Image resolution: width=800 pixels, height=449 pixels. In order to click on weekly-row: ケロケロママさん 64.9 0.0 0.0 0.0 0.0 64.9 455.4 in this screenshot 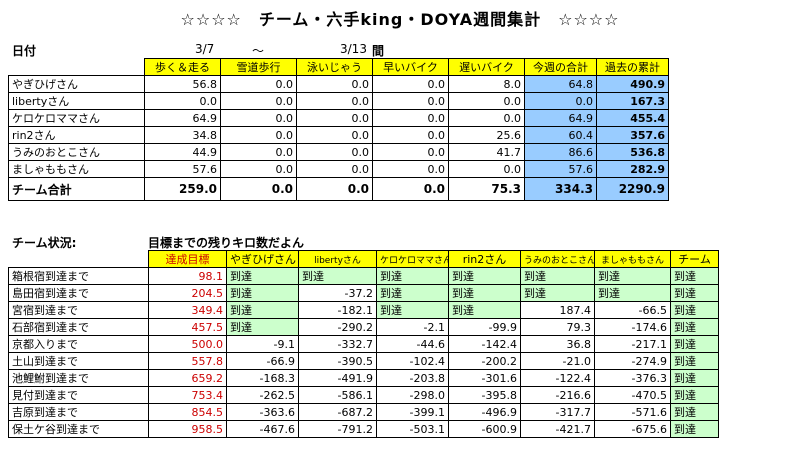, I will do `click(338, 118)`.